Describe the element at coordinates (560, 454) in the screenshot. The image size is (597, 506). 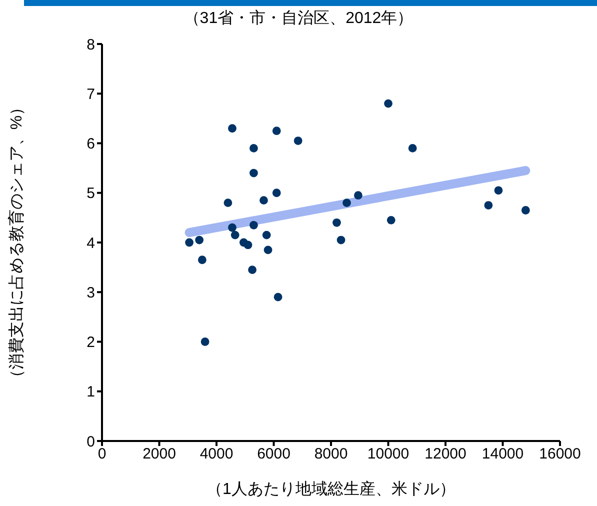
I see `x-tick-label: 16000` at that location.